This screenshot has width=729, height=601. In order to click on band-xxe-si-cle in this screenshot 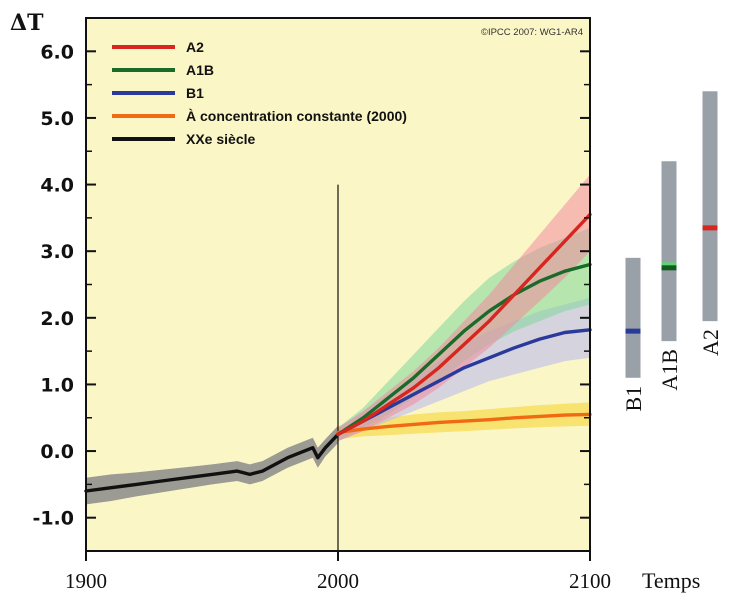, I will do `click(212, 465)`.